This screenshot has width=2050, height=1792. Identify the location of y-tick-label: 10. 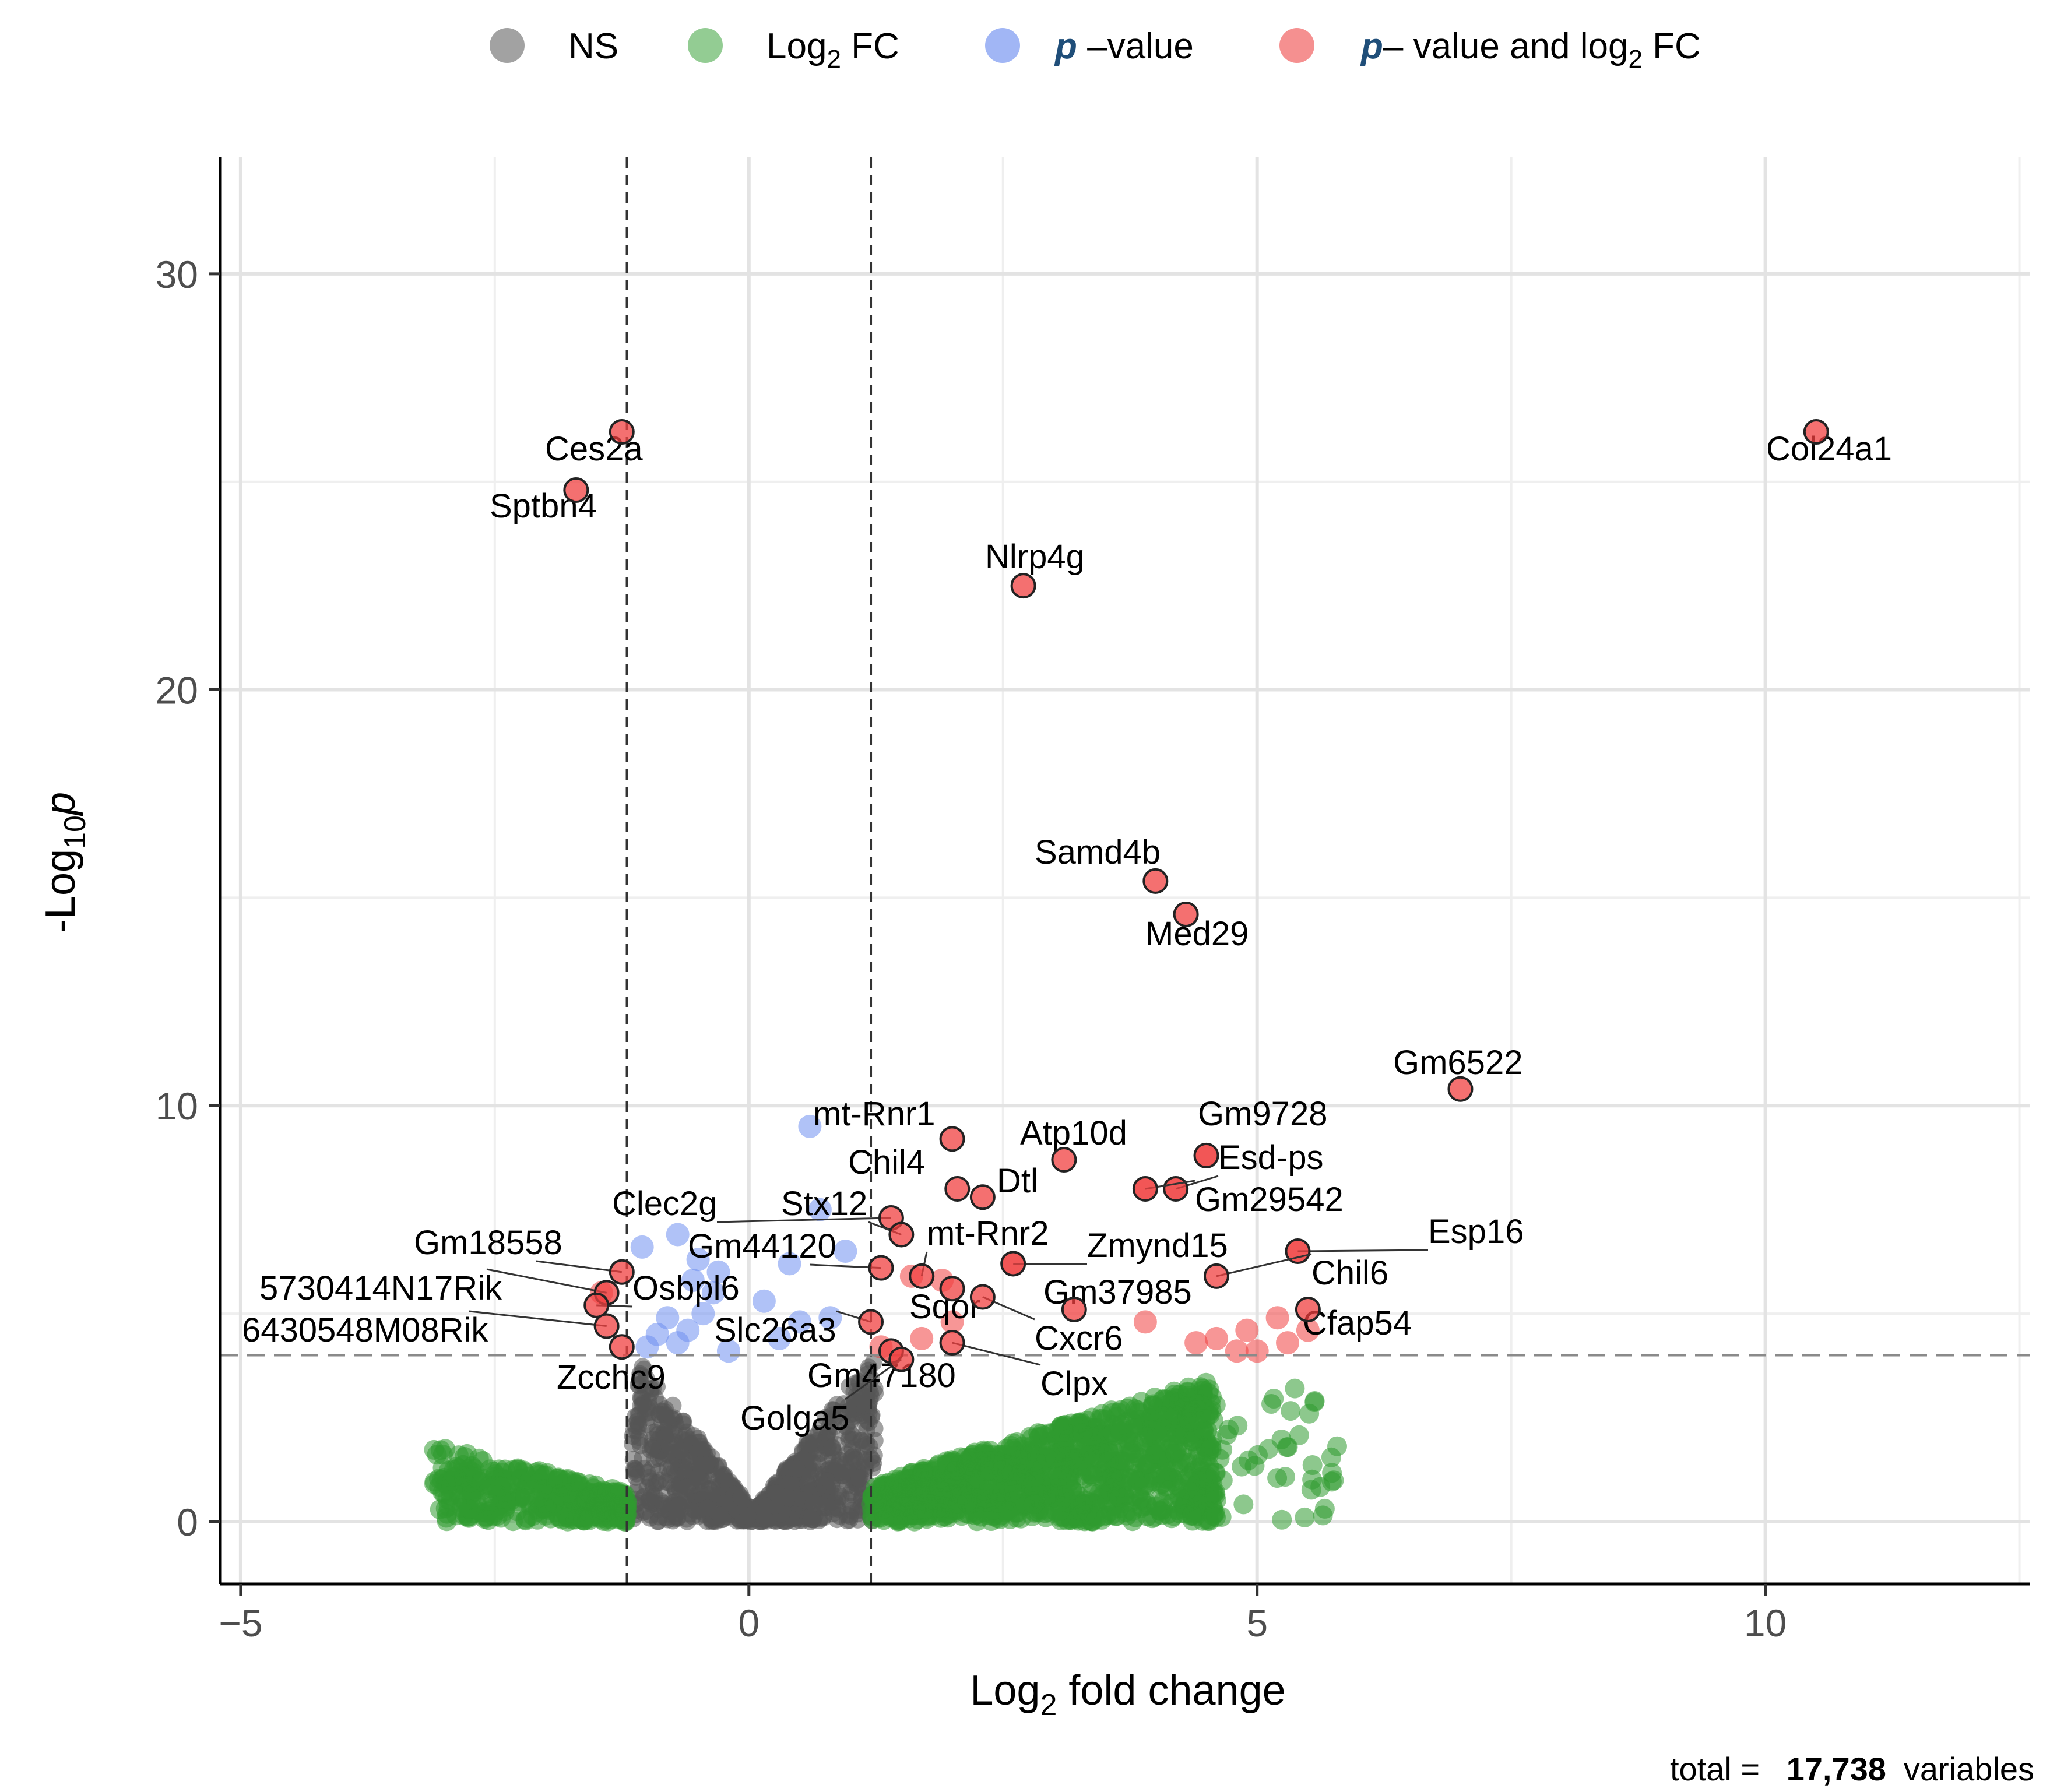
(177, 1106).